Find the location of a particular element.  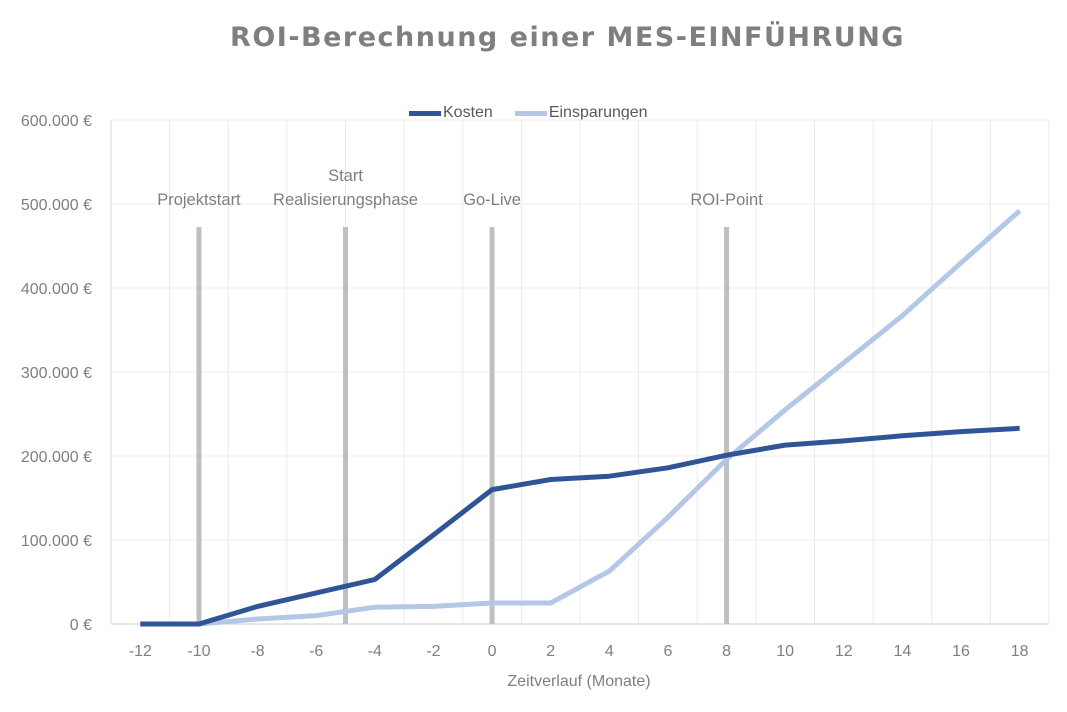

legend: Kosten Einsparungen is located at coordinates (539, 113).